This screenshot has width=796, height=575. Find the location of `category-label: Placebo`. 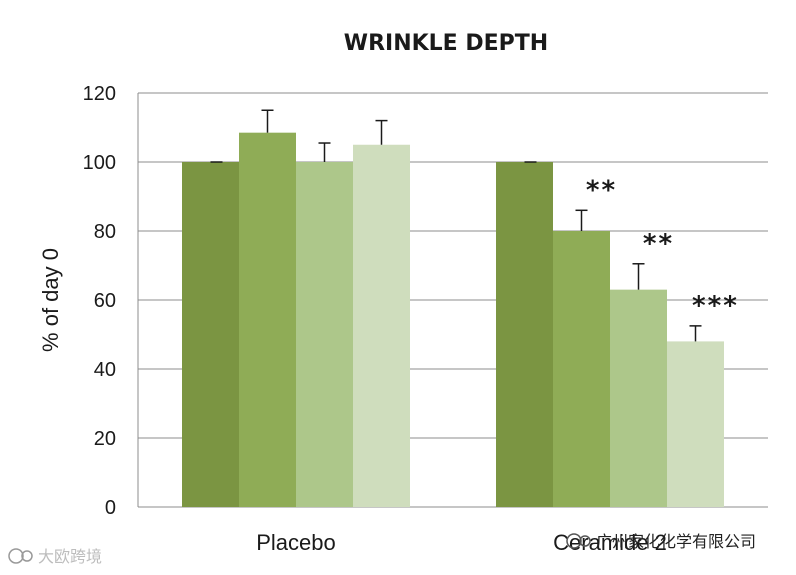

category-label: Placebo is located at coordinates (296, 542).